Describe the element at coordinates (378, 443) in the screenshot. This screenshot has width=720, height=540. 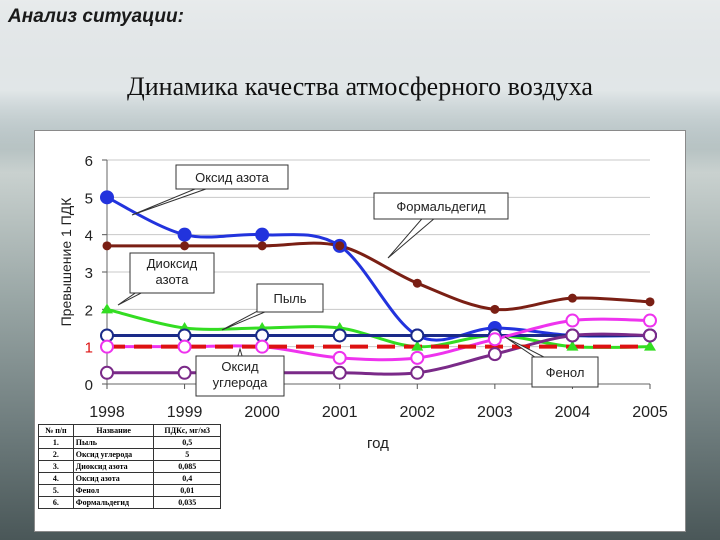
I see `x-axis-title: год` at that location.